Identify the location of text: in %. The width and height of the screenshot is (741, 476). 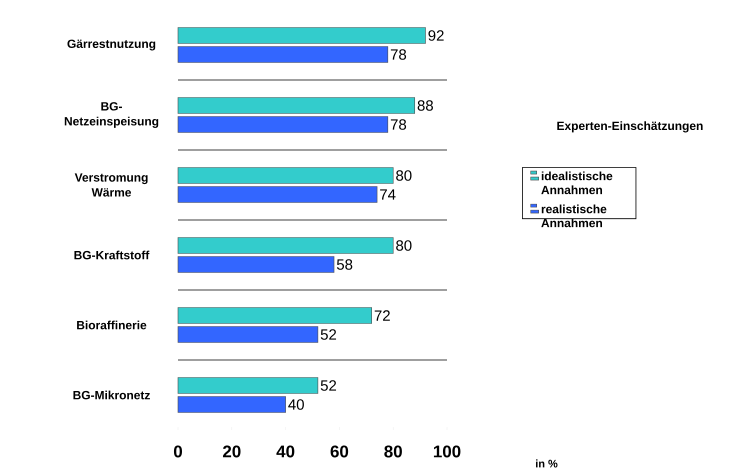
(547, 463).